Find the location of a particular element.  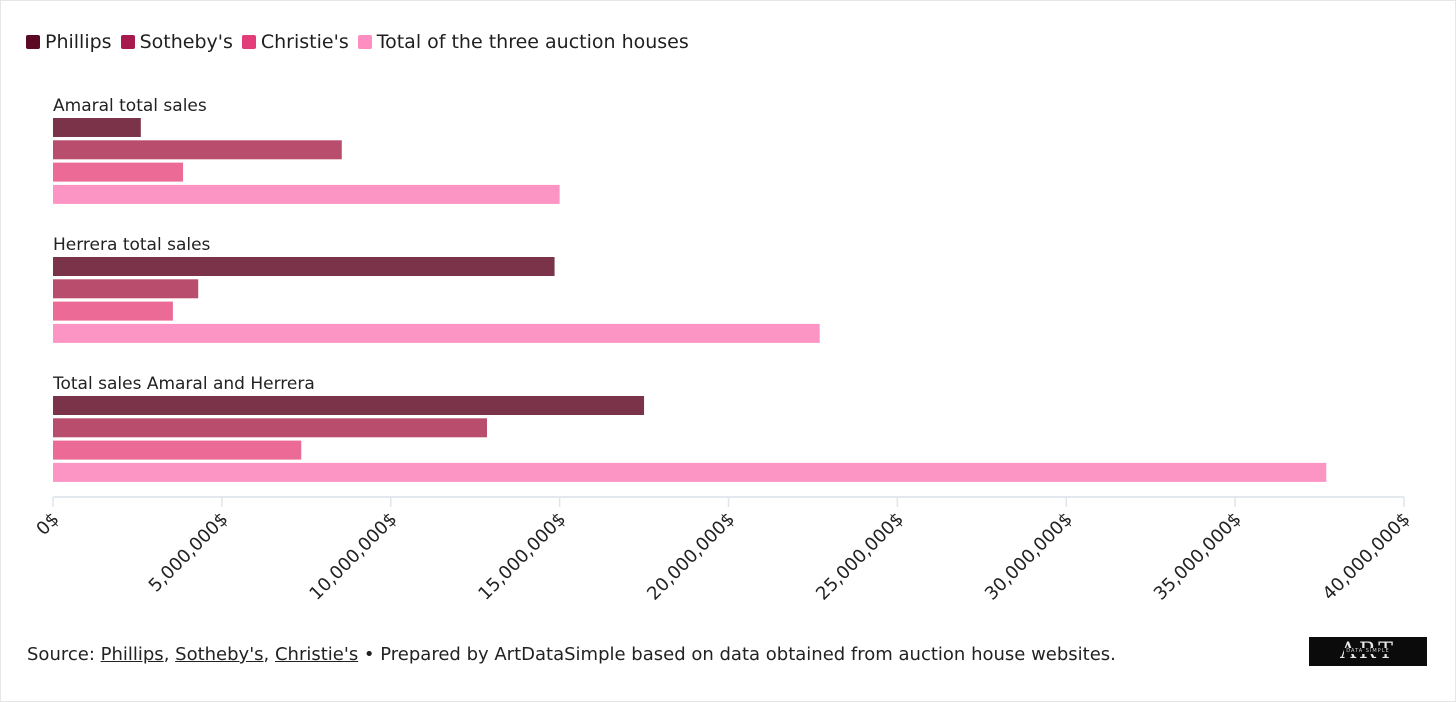

artdatasimple-logo: ART DATA SIMPLE is located at coordinates (1368, 651).